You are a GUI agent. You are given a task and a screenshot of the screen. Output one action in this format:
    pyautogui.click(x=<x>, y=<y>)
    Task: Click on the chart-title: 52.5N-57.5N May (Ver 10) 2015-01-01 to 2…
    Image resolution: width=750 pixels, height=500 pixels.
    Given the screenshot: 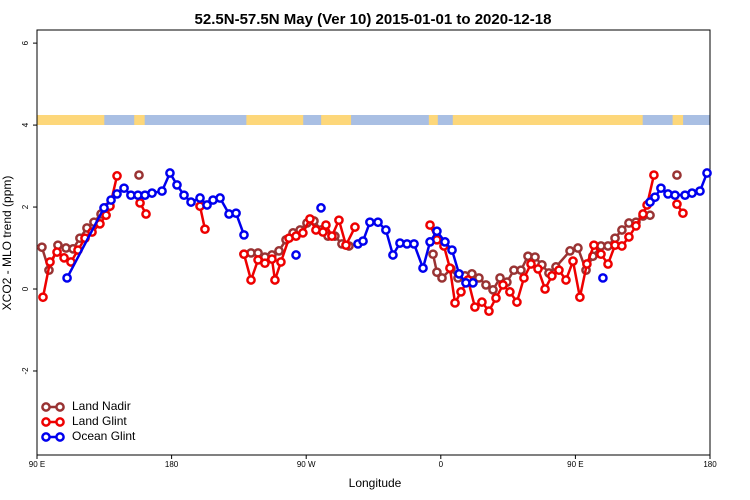 What is the action you would take?
    pyautogui.click(x=373, y=19)
    